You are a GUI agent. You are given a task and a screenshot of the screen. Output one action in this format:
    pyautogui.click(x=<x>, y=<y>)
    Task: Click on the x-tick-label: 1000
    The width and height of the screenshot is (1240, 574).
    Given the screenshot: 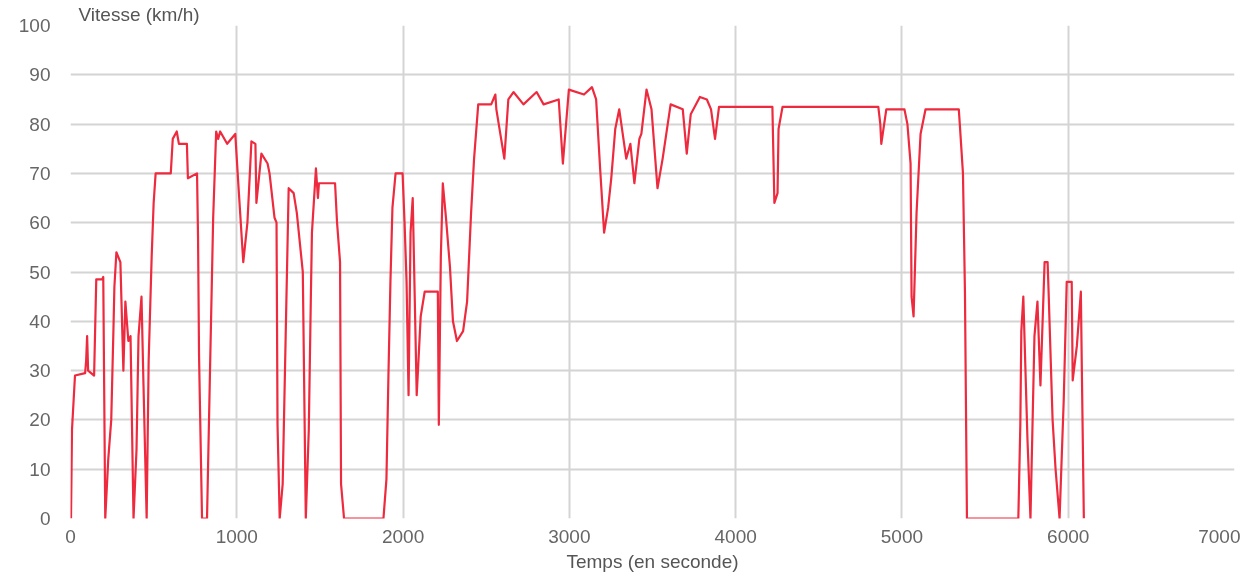 What is the action you would take?
    pyautogui.click(x=236, y=536)
    